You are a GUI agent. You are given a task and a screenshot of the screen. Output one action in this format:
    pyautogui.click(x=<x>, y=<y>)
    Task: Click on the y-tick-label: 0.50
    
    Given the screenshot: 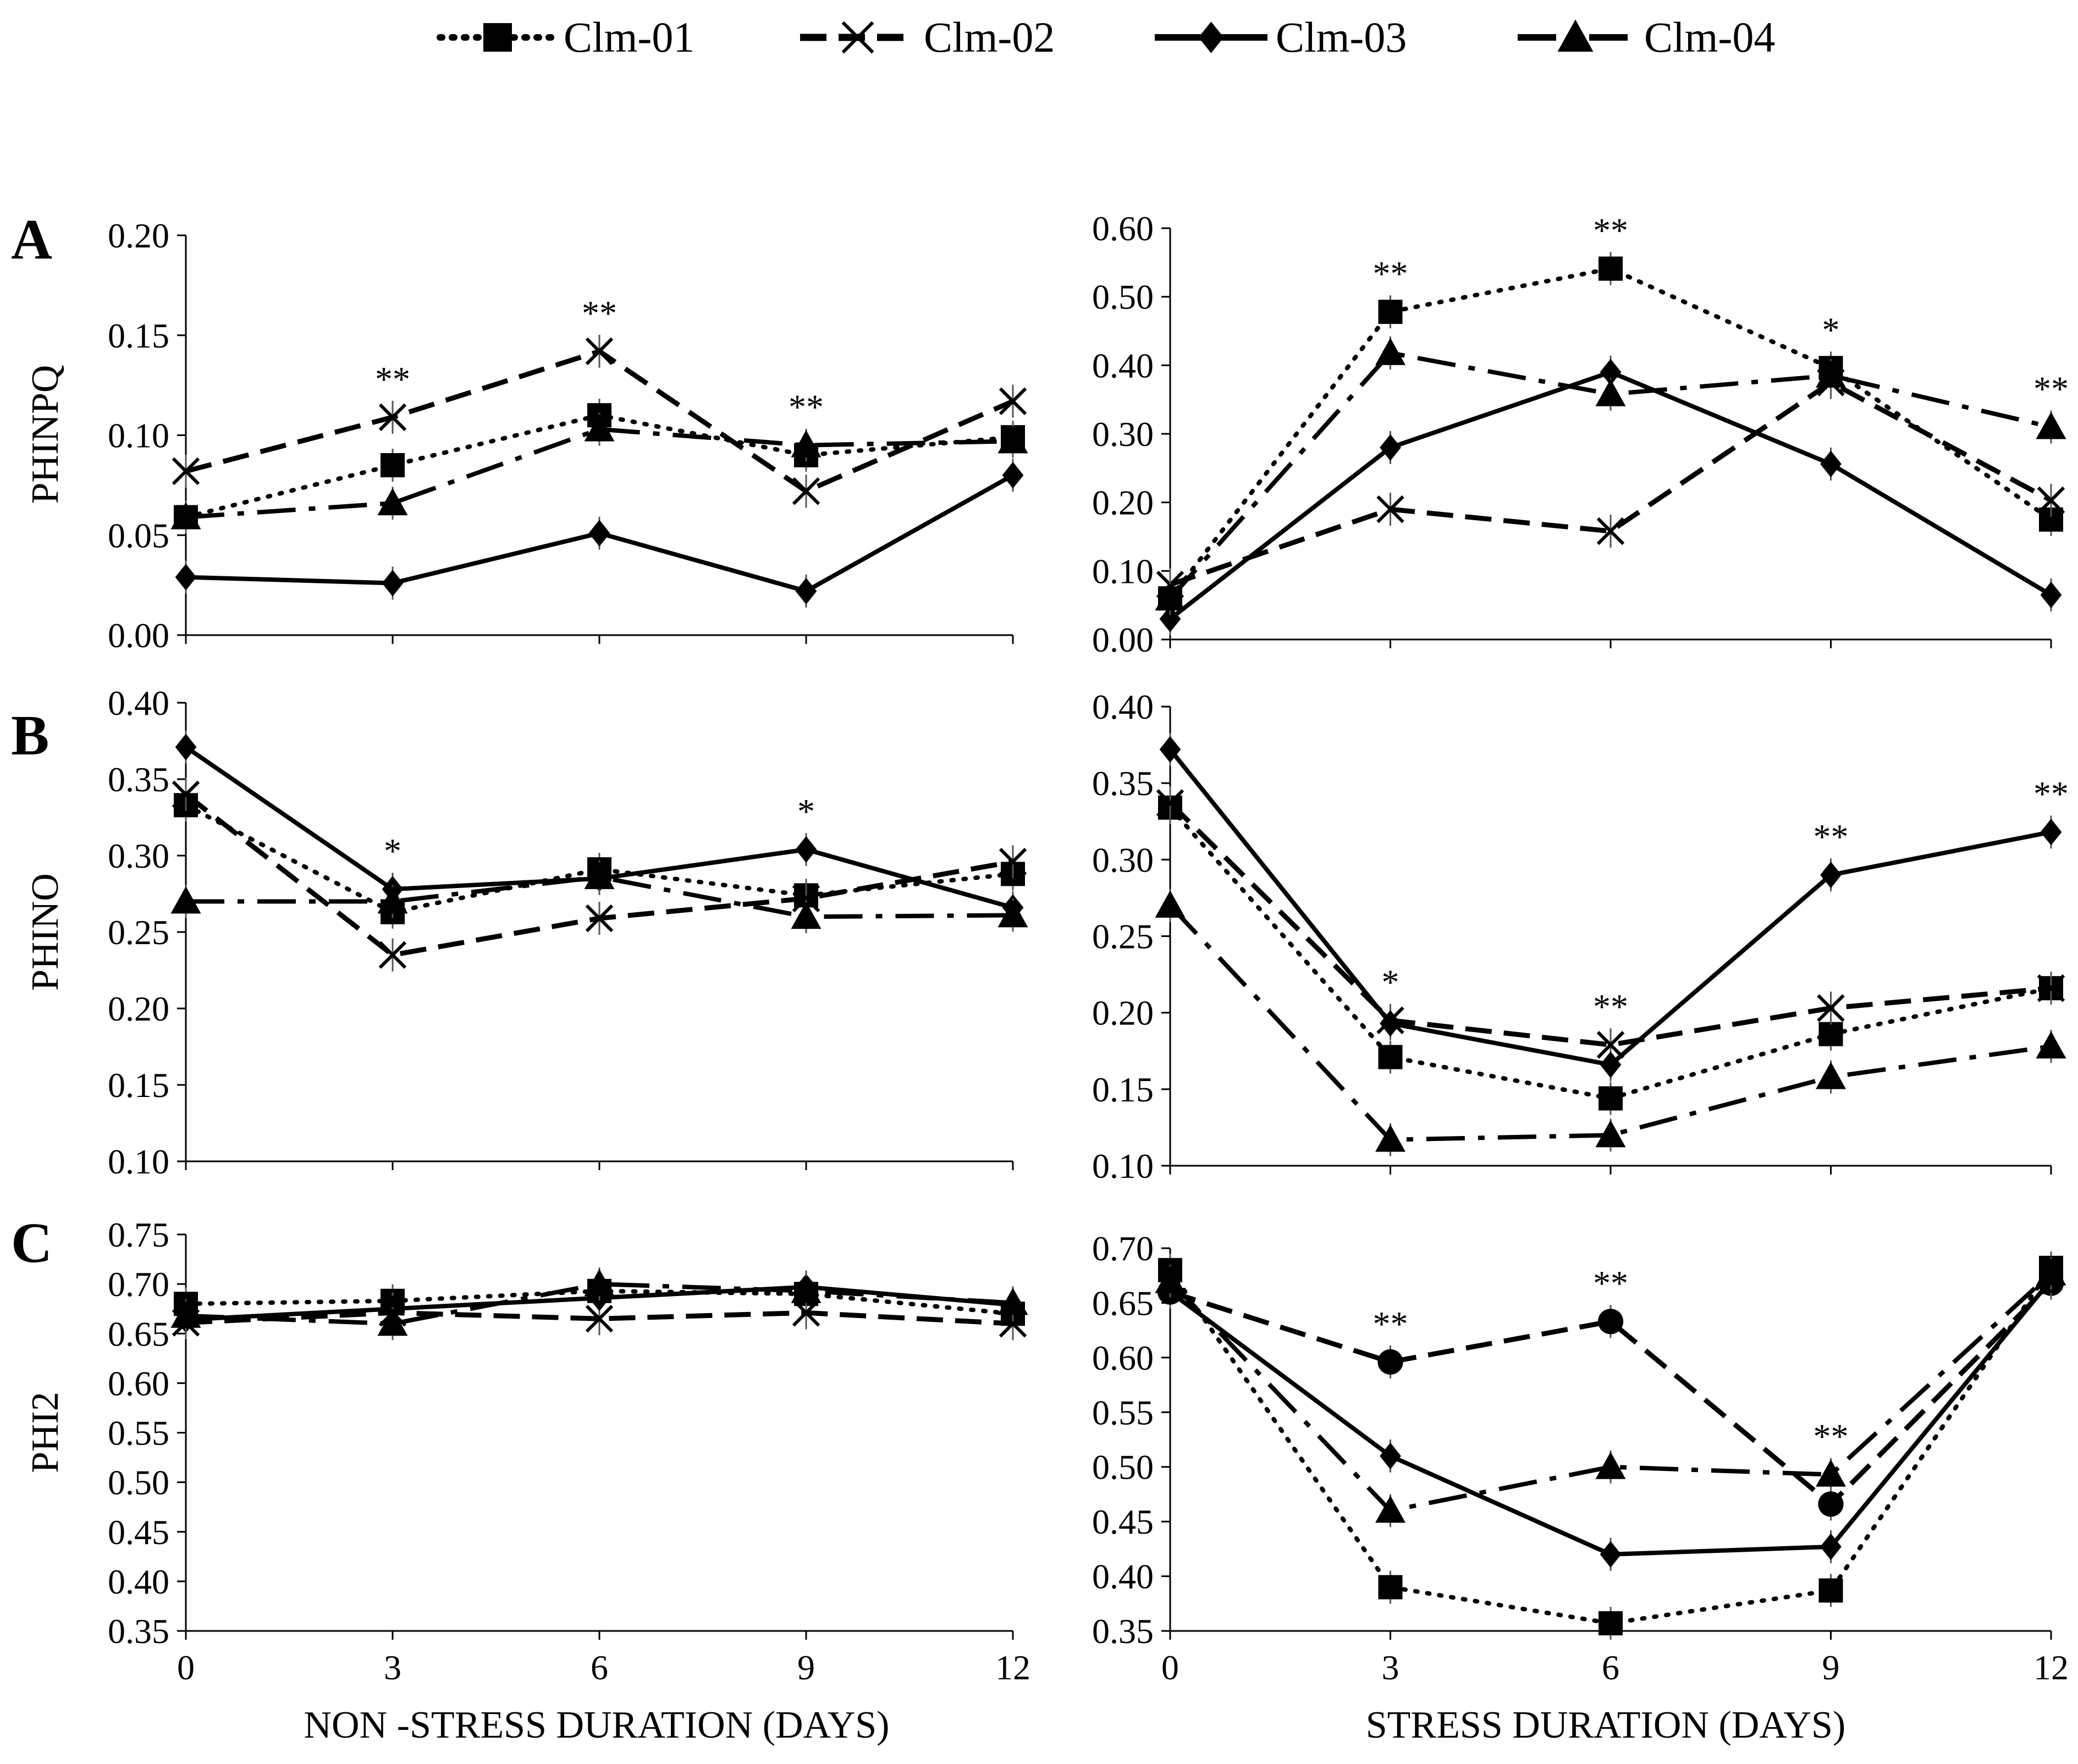 What is the action you would take?
    pyautogui.click(x=1123, y=1467)
    